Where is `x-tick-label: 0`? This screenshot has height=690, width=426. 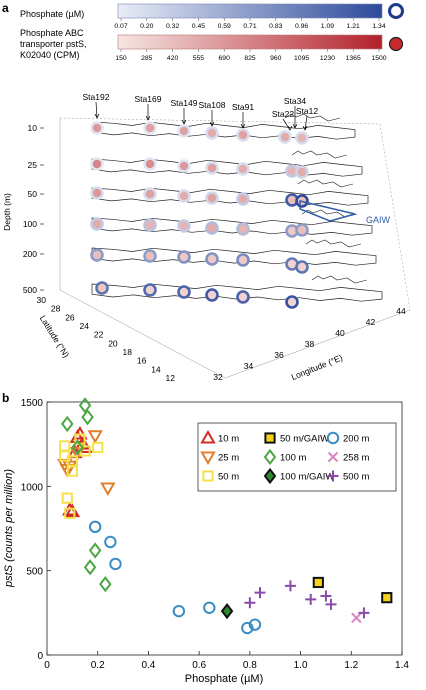 x-tick-label: 0 is located at coordinates (47, 665).